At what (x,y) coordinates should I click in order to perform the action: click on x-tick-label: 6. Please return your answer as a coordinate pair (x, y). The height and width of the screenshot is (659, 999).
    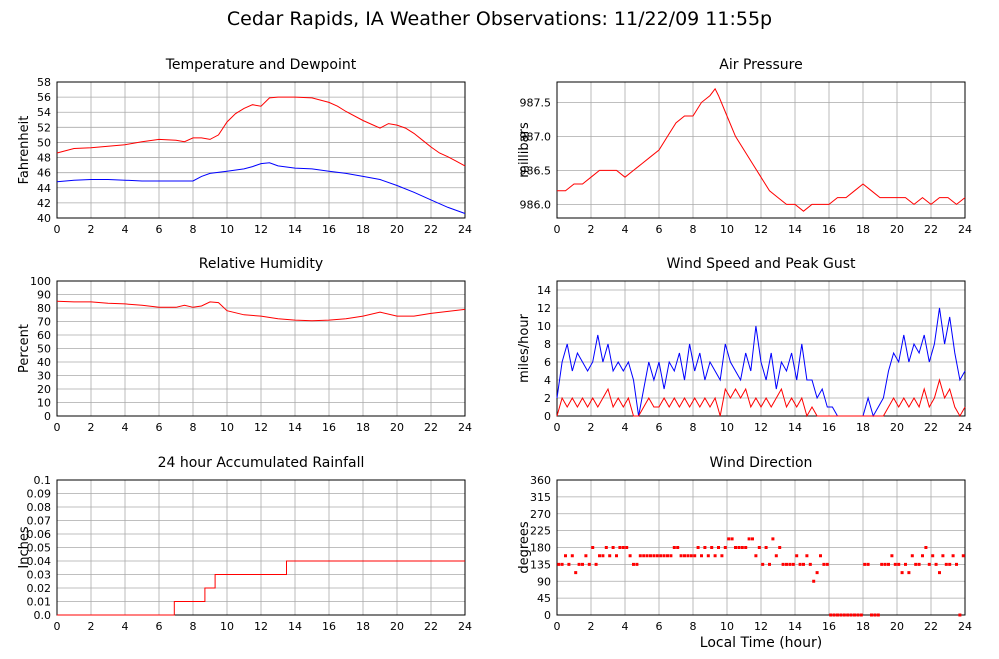
    Looking at the image, I should click on (159, 427).